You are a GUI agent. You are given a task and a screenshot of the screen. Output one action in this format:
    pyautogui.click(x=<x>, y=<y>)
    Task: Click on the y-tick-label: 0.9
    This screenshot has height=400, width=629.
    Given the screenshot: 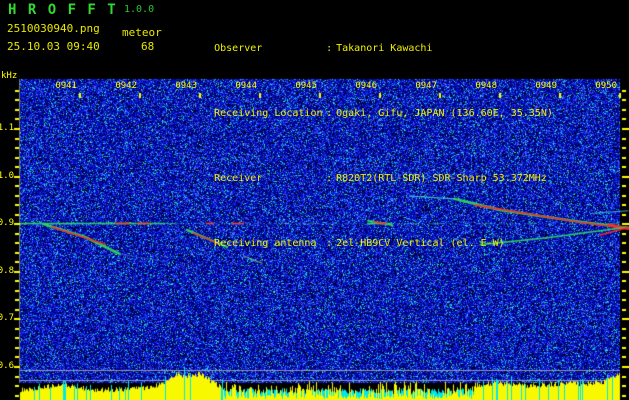 What is the action you would take?
    pyautogui.click(x=7, y=223)
    